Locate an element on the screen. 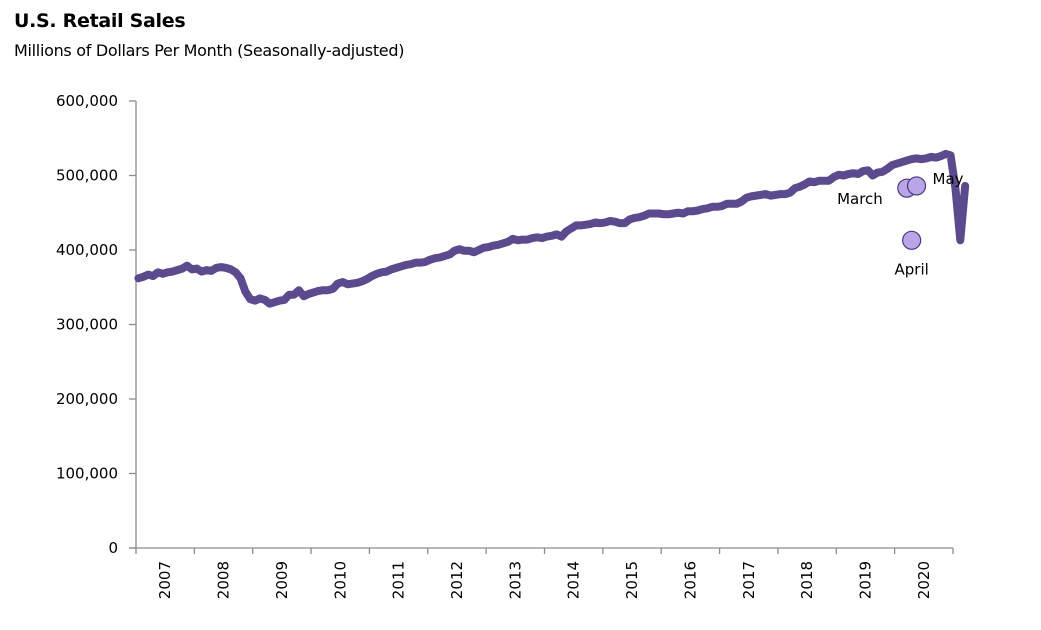  chart-title: U.S. Retail Sales is located at coordinates (100, 21).